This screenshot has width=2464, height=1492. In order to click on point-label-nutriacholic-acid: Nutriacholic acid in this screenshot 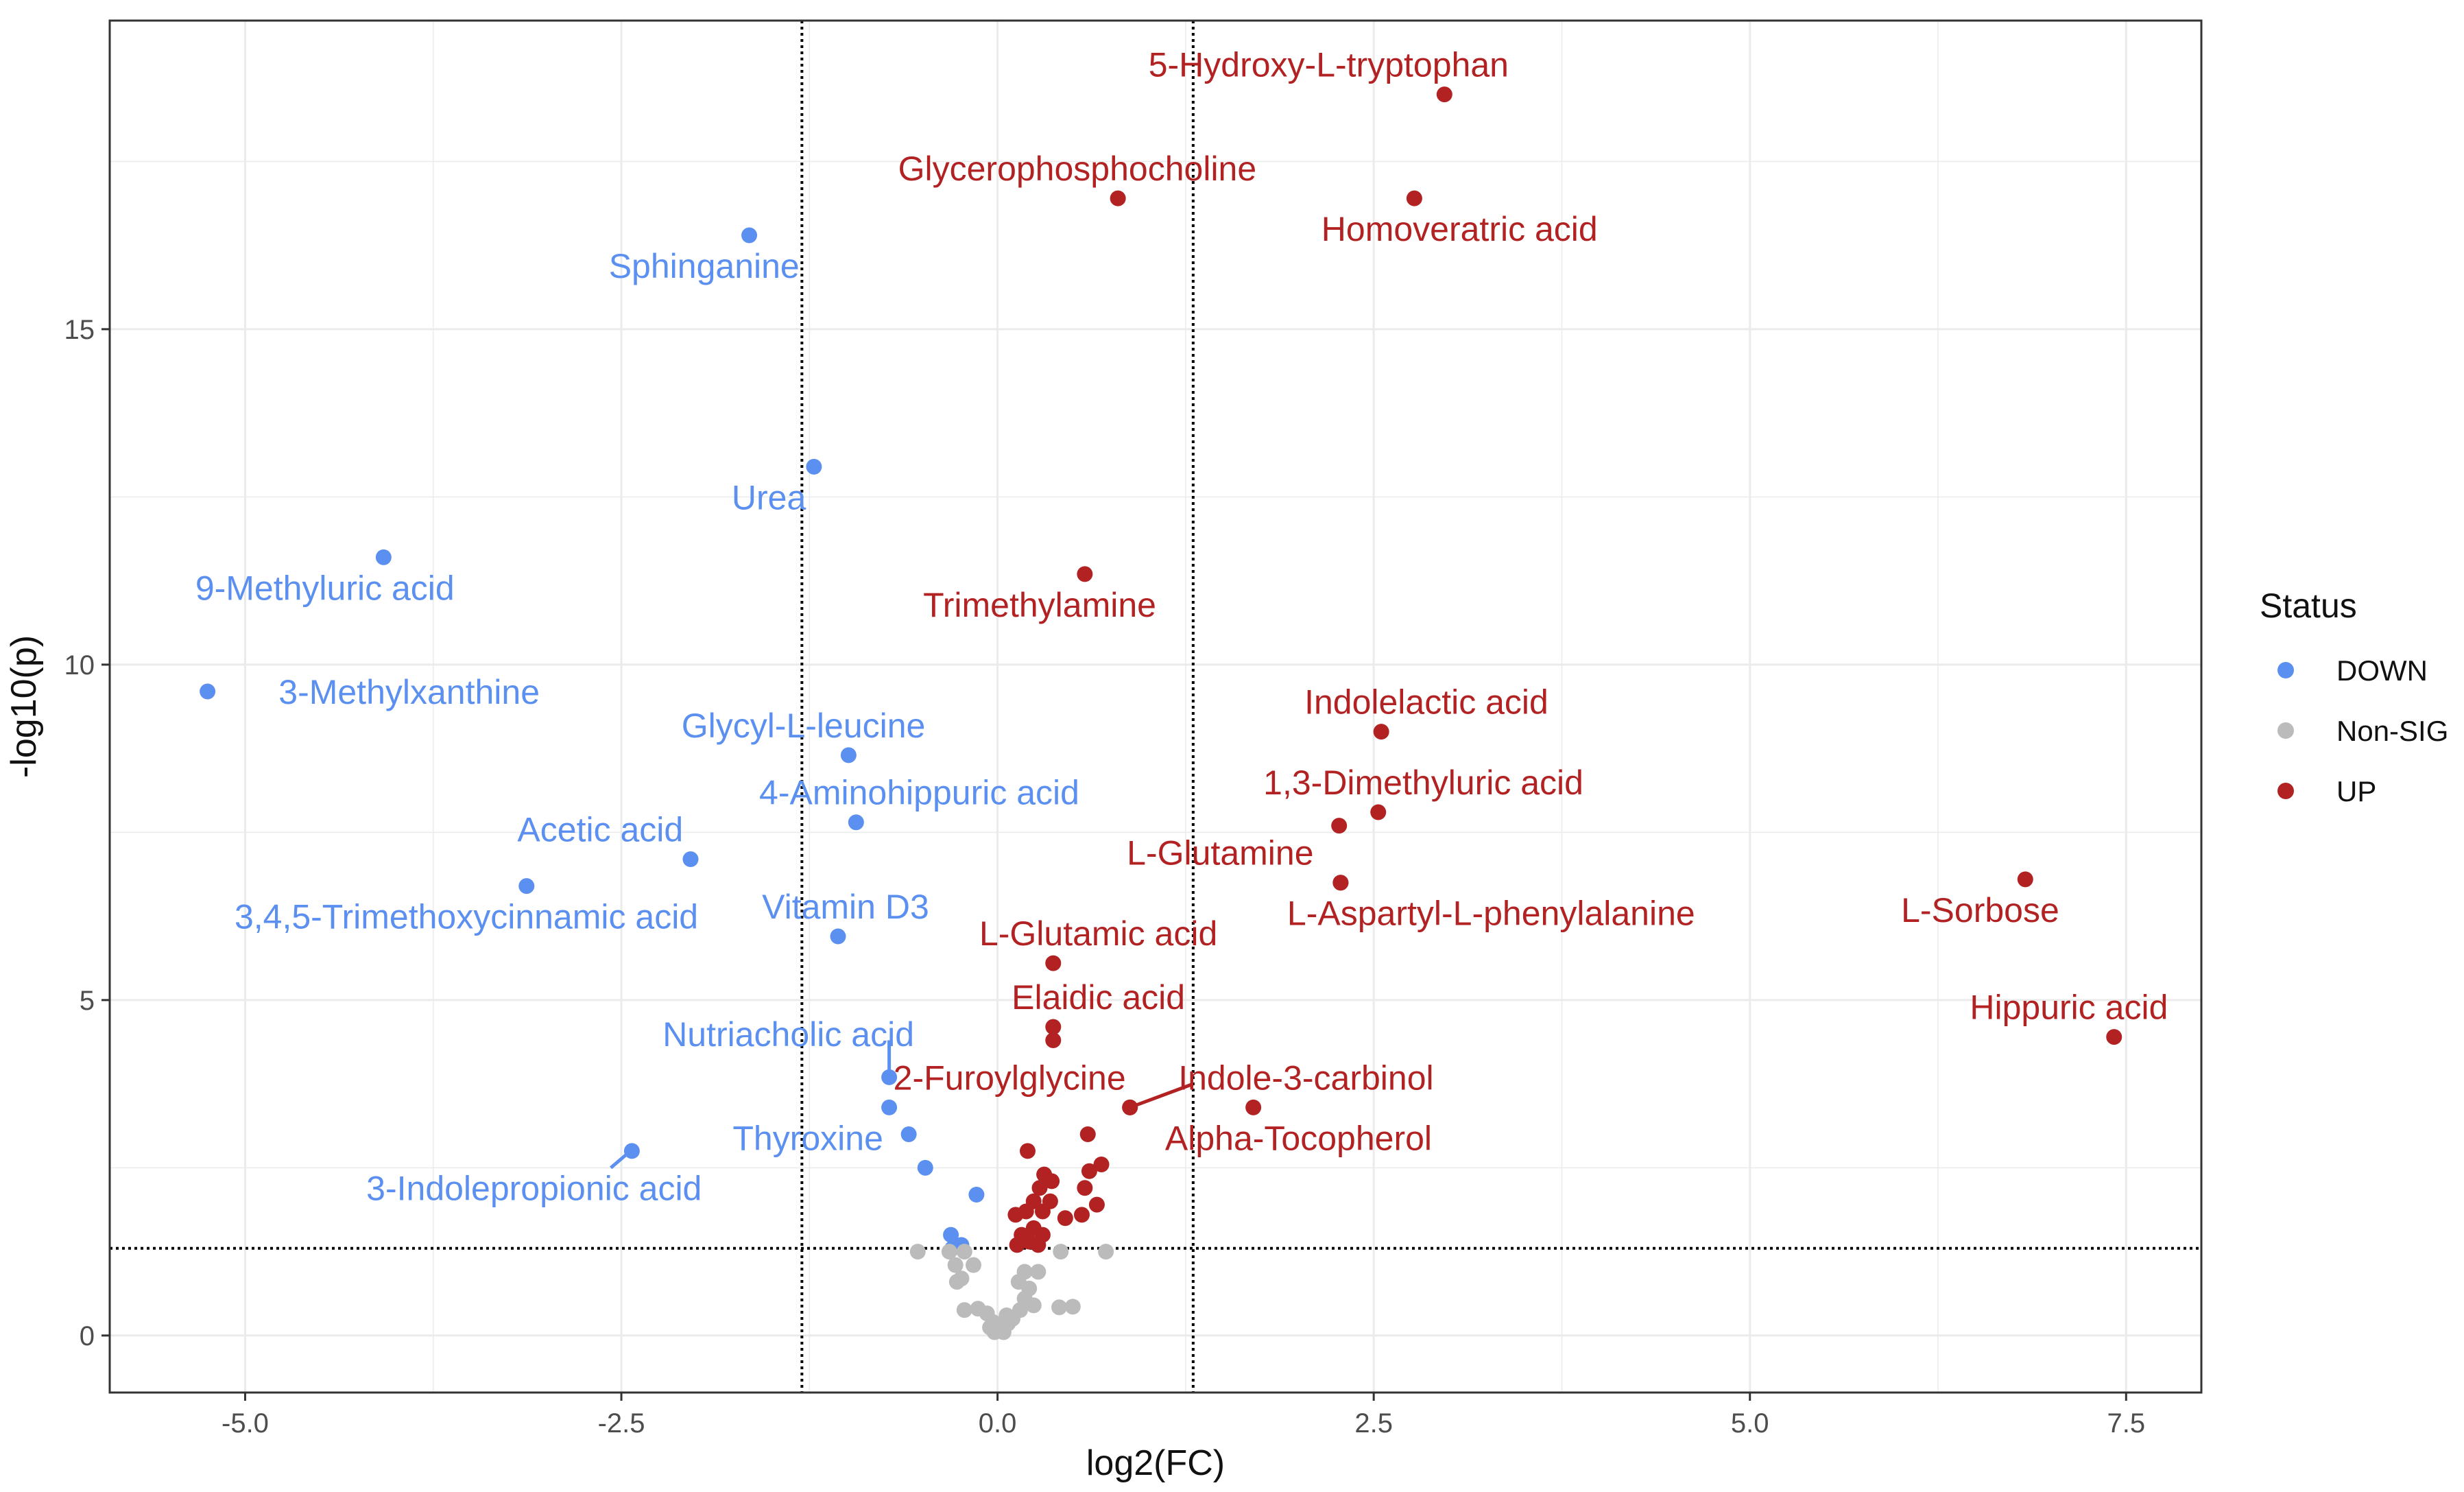, I will do `click(788, 1034)`.